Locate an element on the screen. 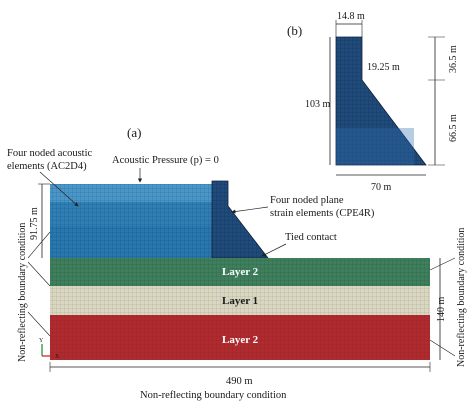 The image size is (474, 410). crest-width-label: 14.8 m is located at coordinates (351, 16).